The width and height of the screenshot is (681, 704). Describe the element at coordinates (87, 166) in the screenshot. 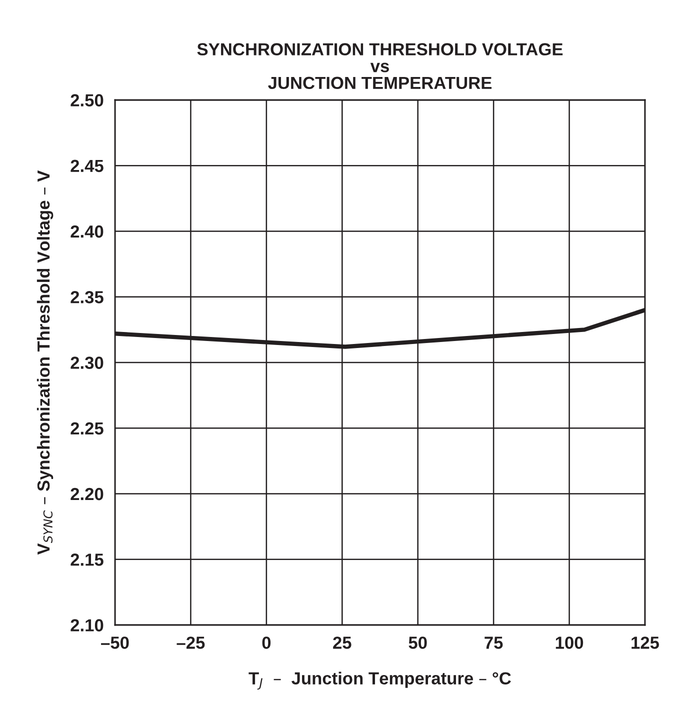

I see `y-tick-label: 2.45` at that location.